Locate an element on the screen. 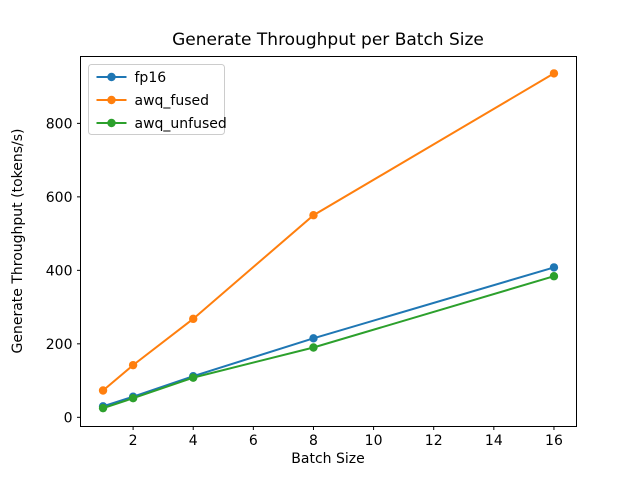  legend-item-label: awq_fused is located at coordinates (172, 101).